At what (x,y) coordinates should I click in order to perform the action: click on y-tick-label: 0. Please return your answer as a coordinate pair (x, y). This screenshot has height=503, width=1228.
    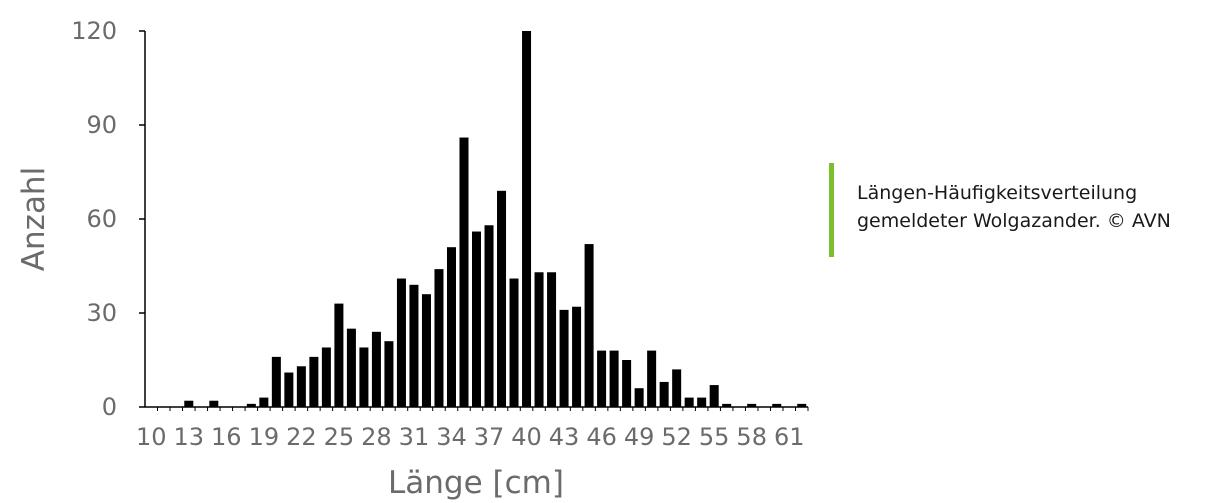
    Looking at the image, I should click on (109, 407).